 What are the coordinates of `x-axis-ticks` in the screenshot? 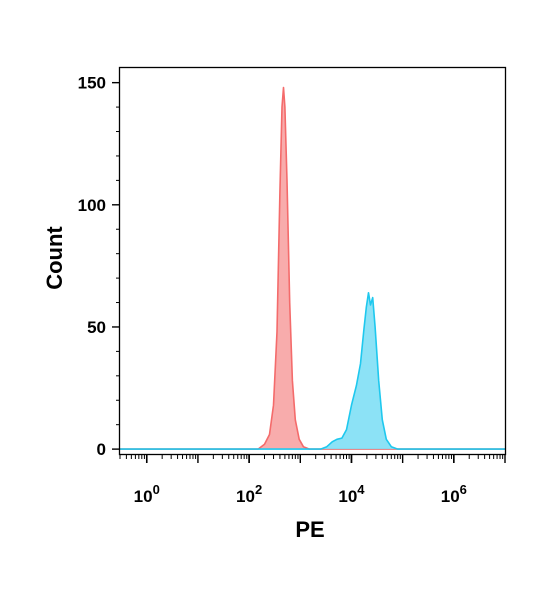 It's located at (312, 458).